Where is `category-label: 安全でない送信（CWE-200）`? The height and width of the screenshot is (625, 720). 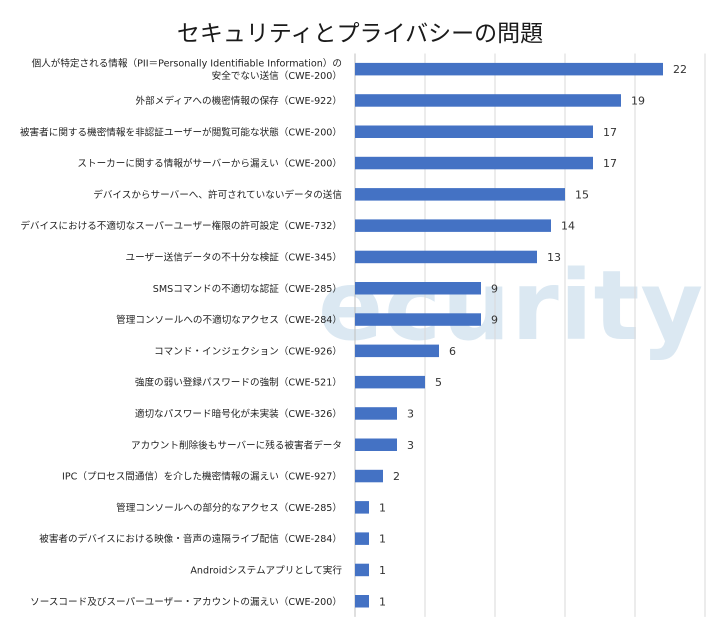 category-label: 安全でない送信（CWE-200） is located at coordinates (277, 76).